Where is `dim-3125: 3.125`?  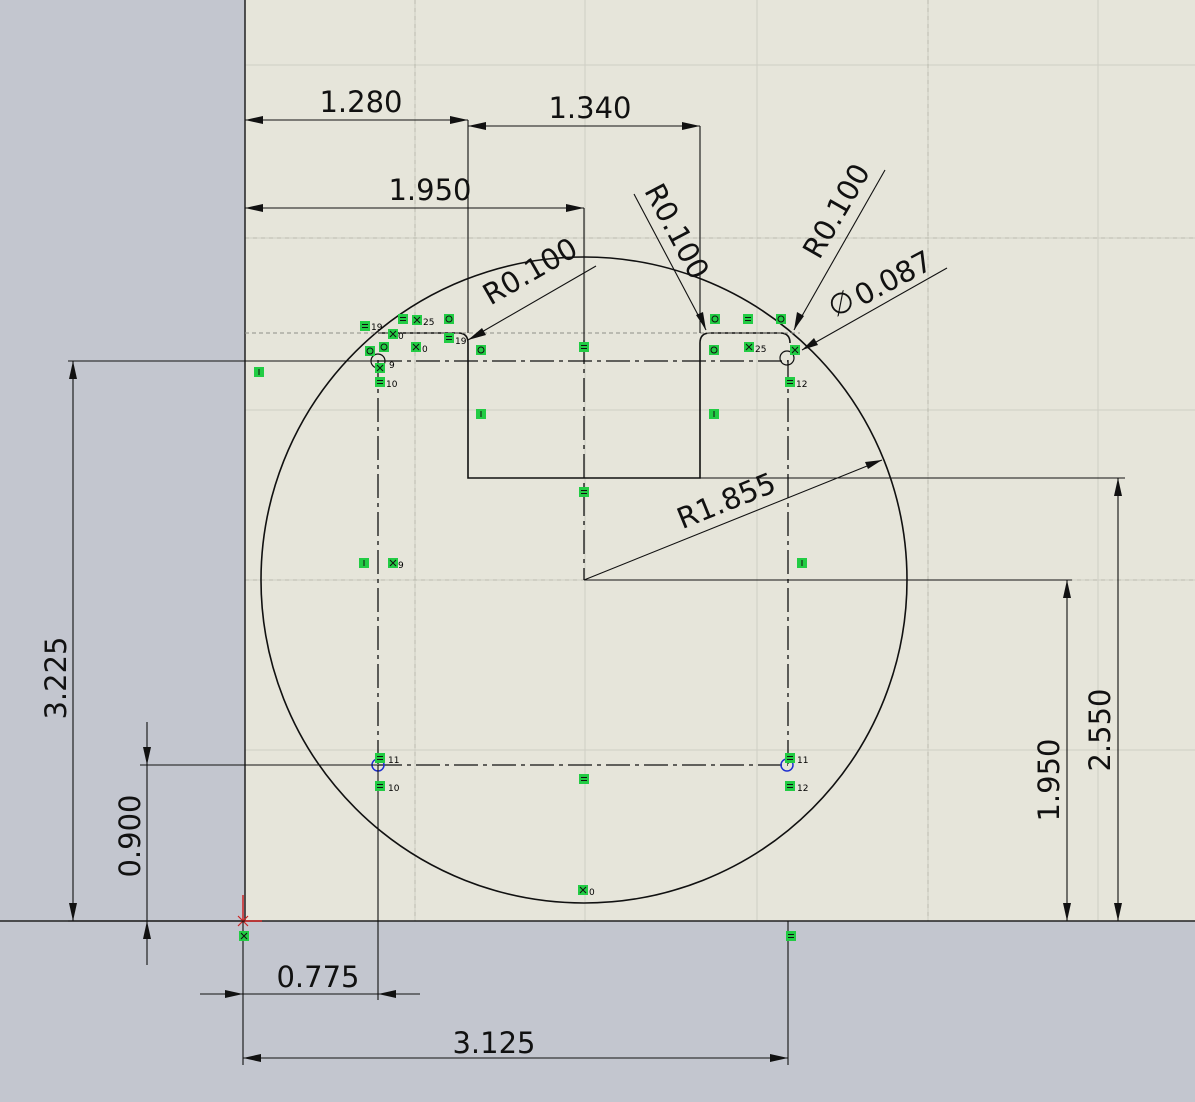 dim-3125: 3.125 is located at coordinates (493, 1043).